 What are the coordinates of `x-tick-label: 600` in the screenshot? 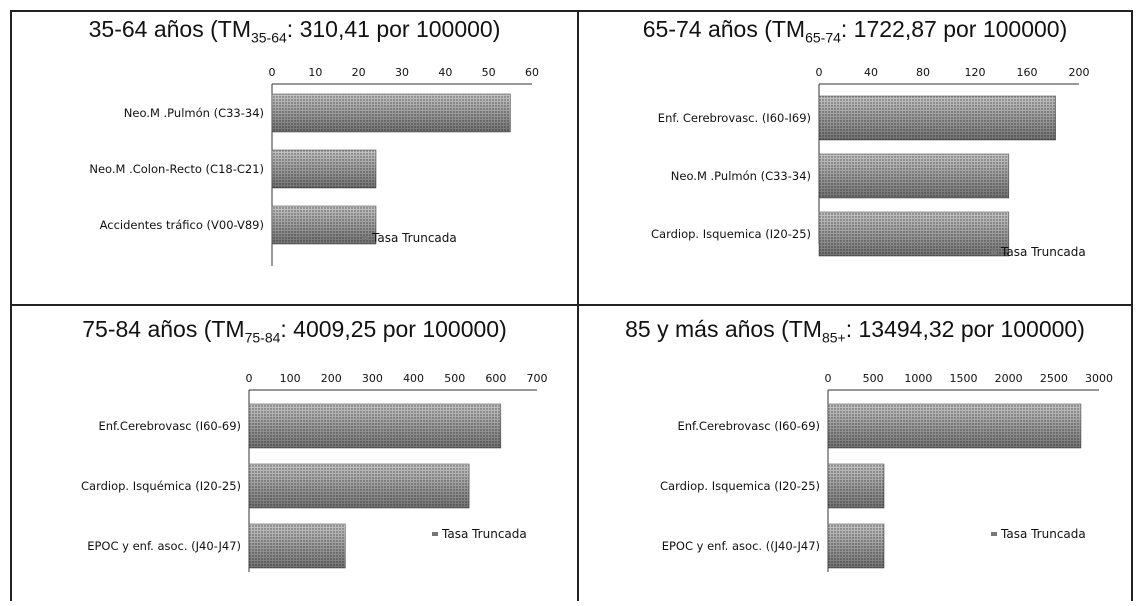 It's located at (495, 378).